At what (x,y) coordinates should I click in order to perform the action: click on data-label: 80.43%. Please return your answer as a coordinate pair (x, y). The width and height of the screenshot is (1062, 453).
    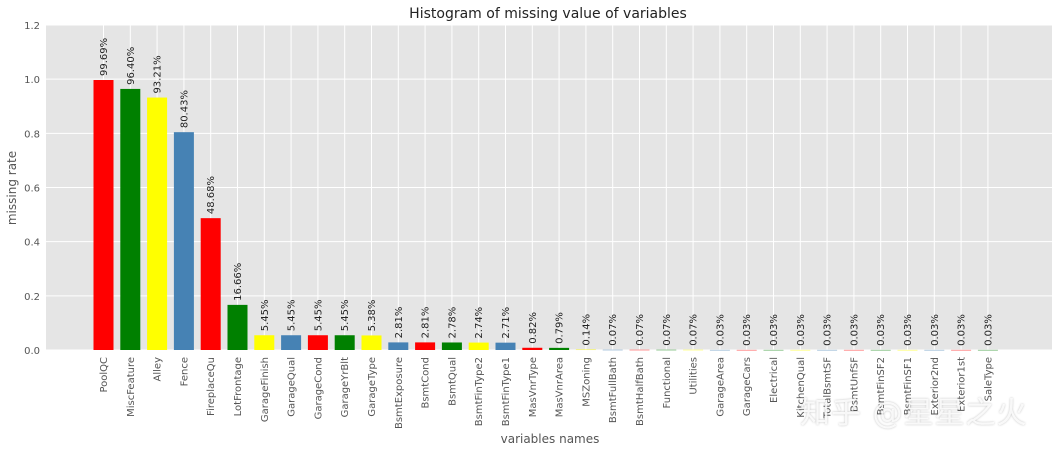
    Looking at the image, I should click on (184, 109).